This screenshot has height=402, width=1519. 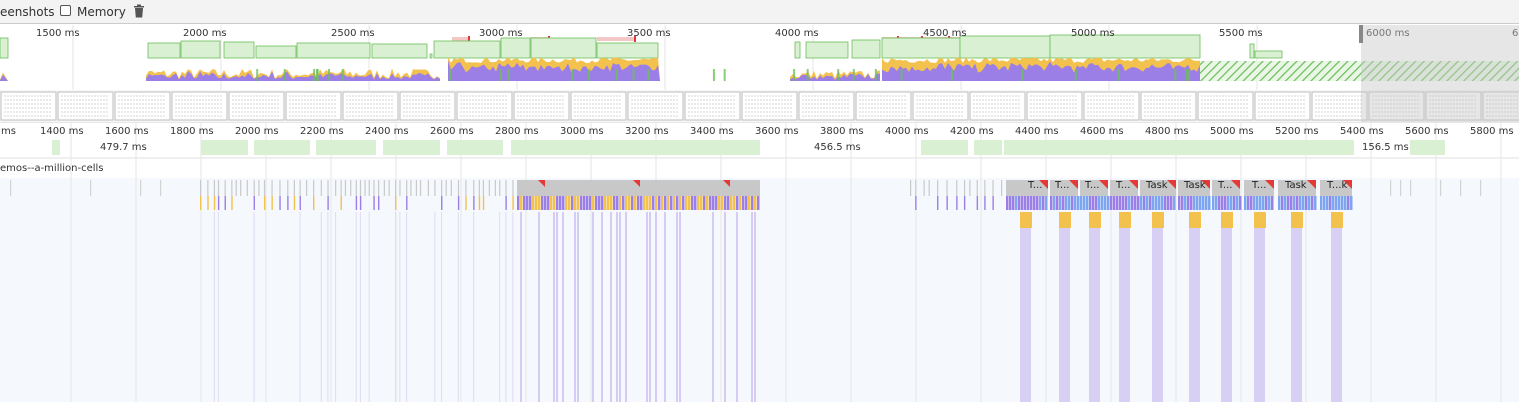 What do you see at coordinates (52, 168) in the screenshot?
I see `main-thread-track-label: emos--a-million-cells` at bounding box center [52, 168].